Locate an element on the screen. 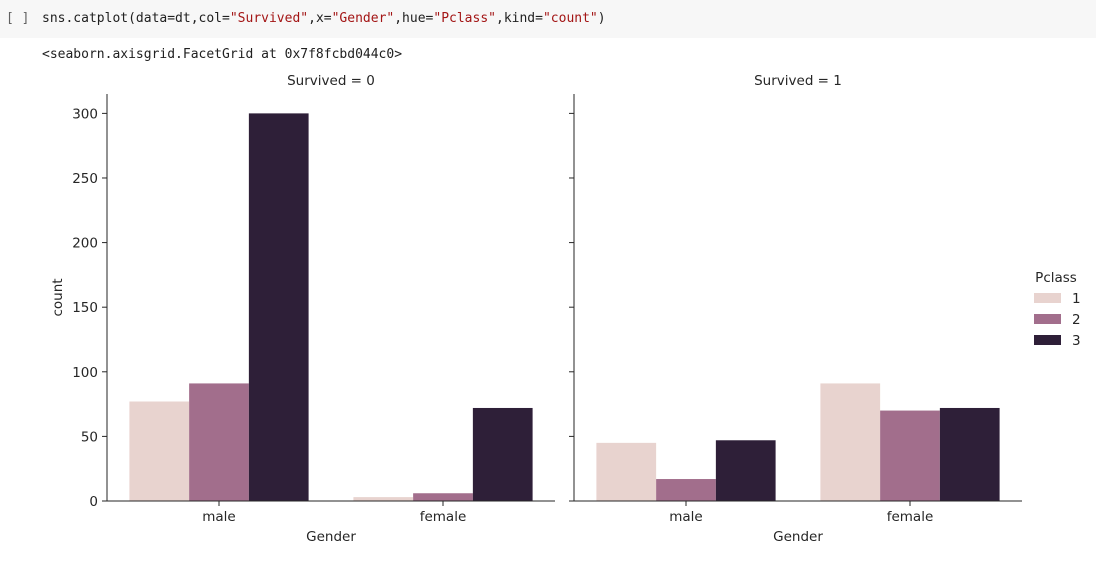 The height and width of the screenshot is (566, 1096). y-tick-label: 50 is located at coordinates (89, 437).